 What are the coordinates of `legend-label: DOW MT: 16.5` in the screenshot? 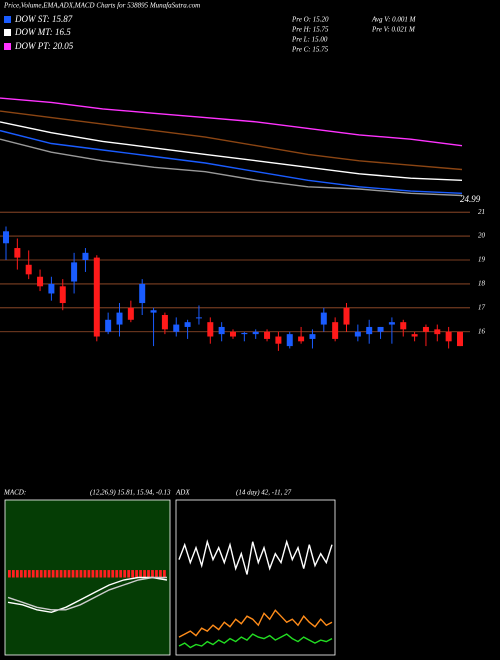 It's located at (42, 32).